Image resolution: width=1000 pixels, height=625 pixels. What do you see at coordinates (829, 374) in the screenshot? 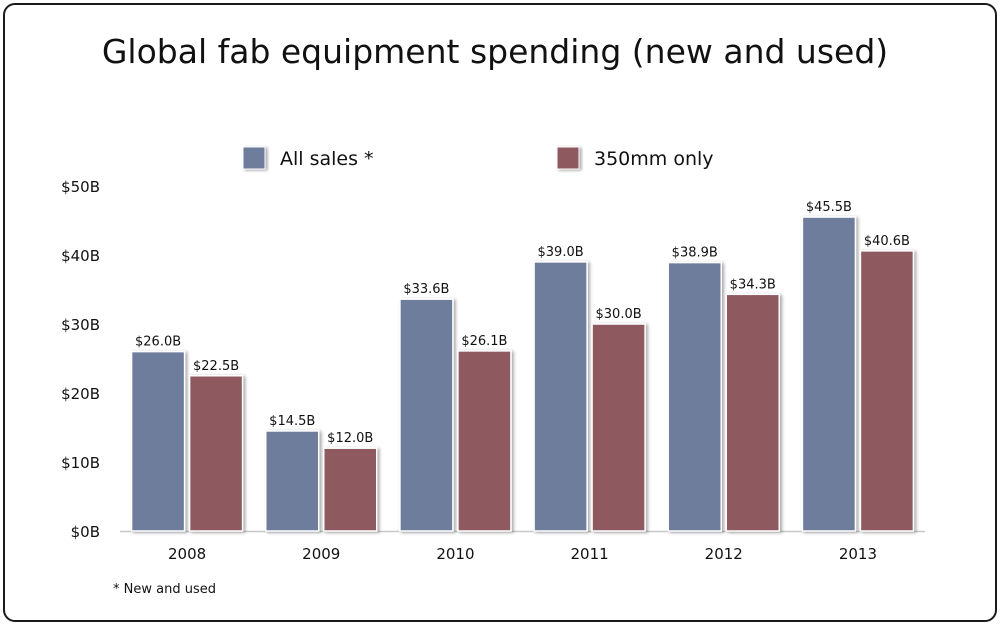
I see `bar-all-sales-2013` at bounding box center [829, 374].